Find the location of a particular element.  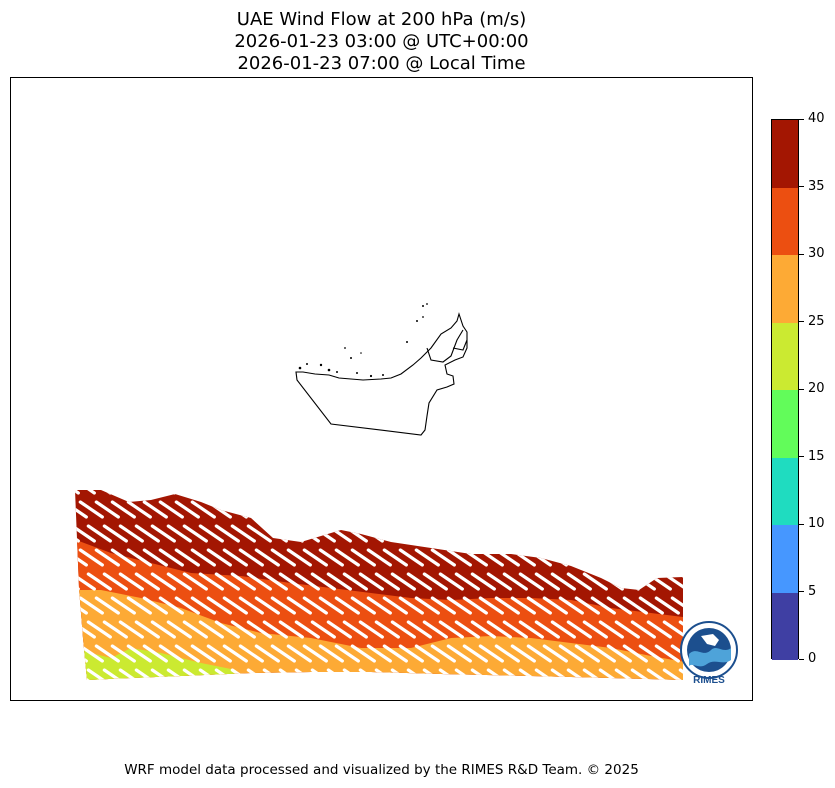

colorbar is located at coordinates (785, 389).